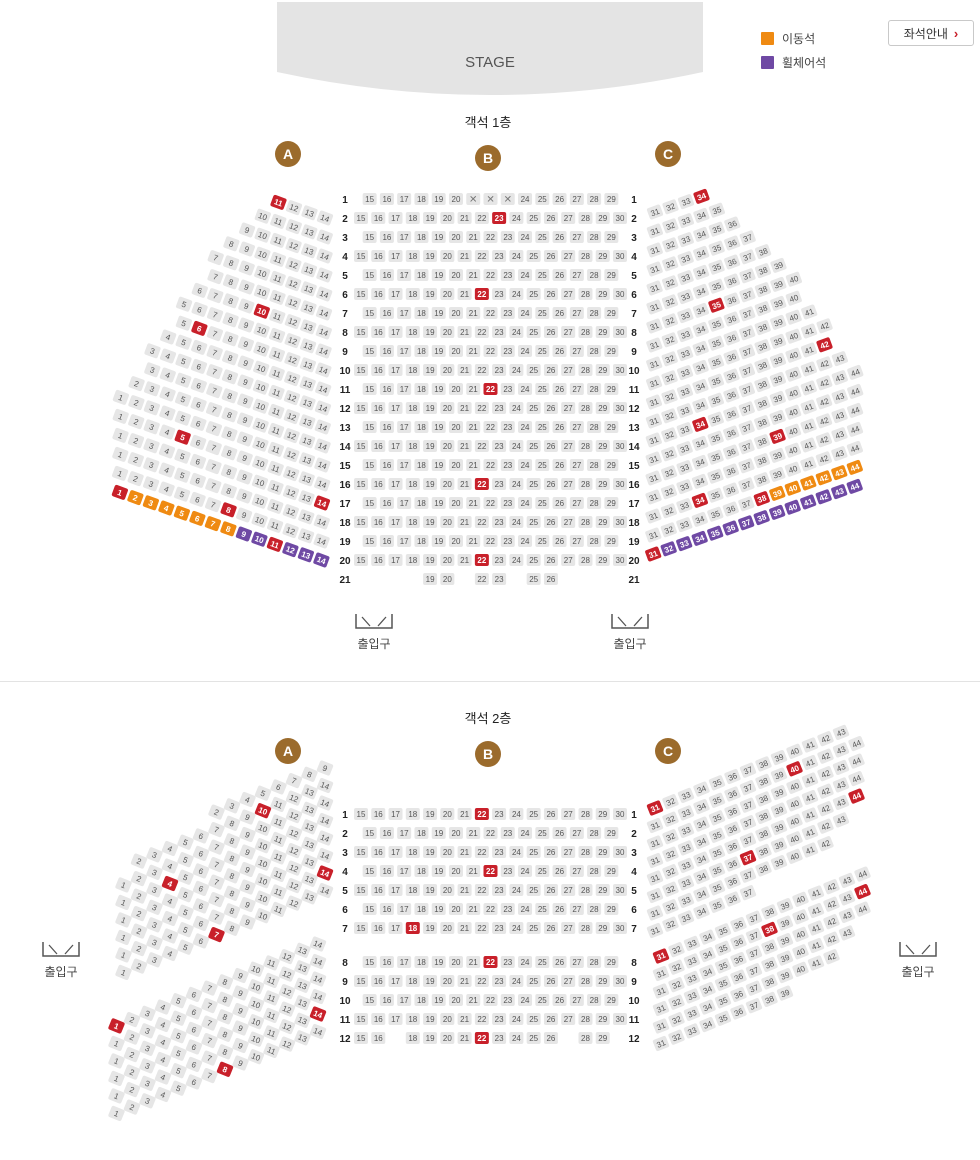 This screenshot has width=980, height=1160. I want to click on center-seat: 23, so click(499, 256).